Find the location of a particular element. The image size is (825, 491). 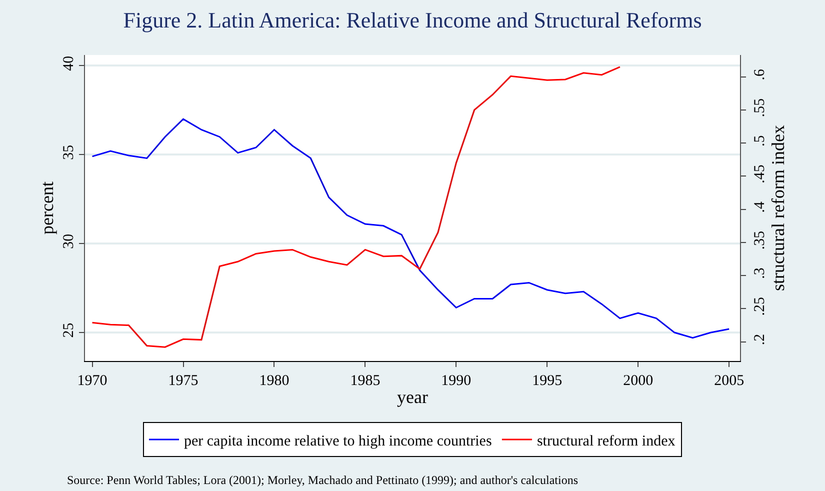

source-note: Source: Penn World Tables; Lora (2001); Morley, Machado and Pettinato (1999); and author's calculations is located at coordinates (322, 480).